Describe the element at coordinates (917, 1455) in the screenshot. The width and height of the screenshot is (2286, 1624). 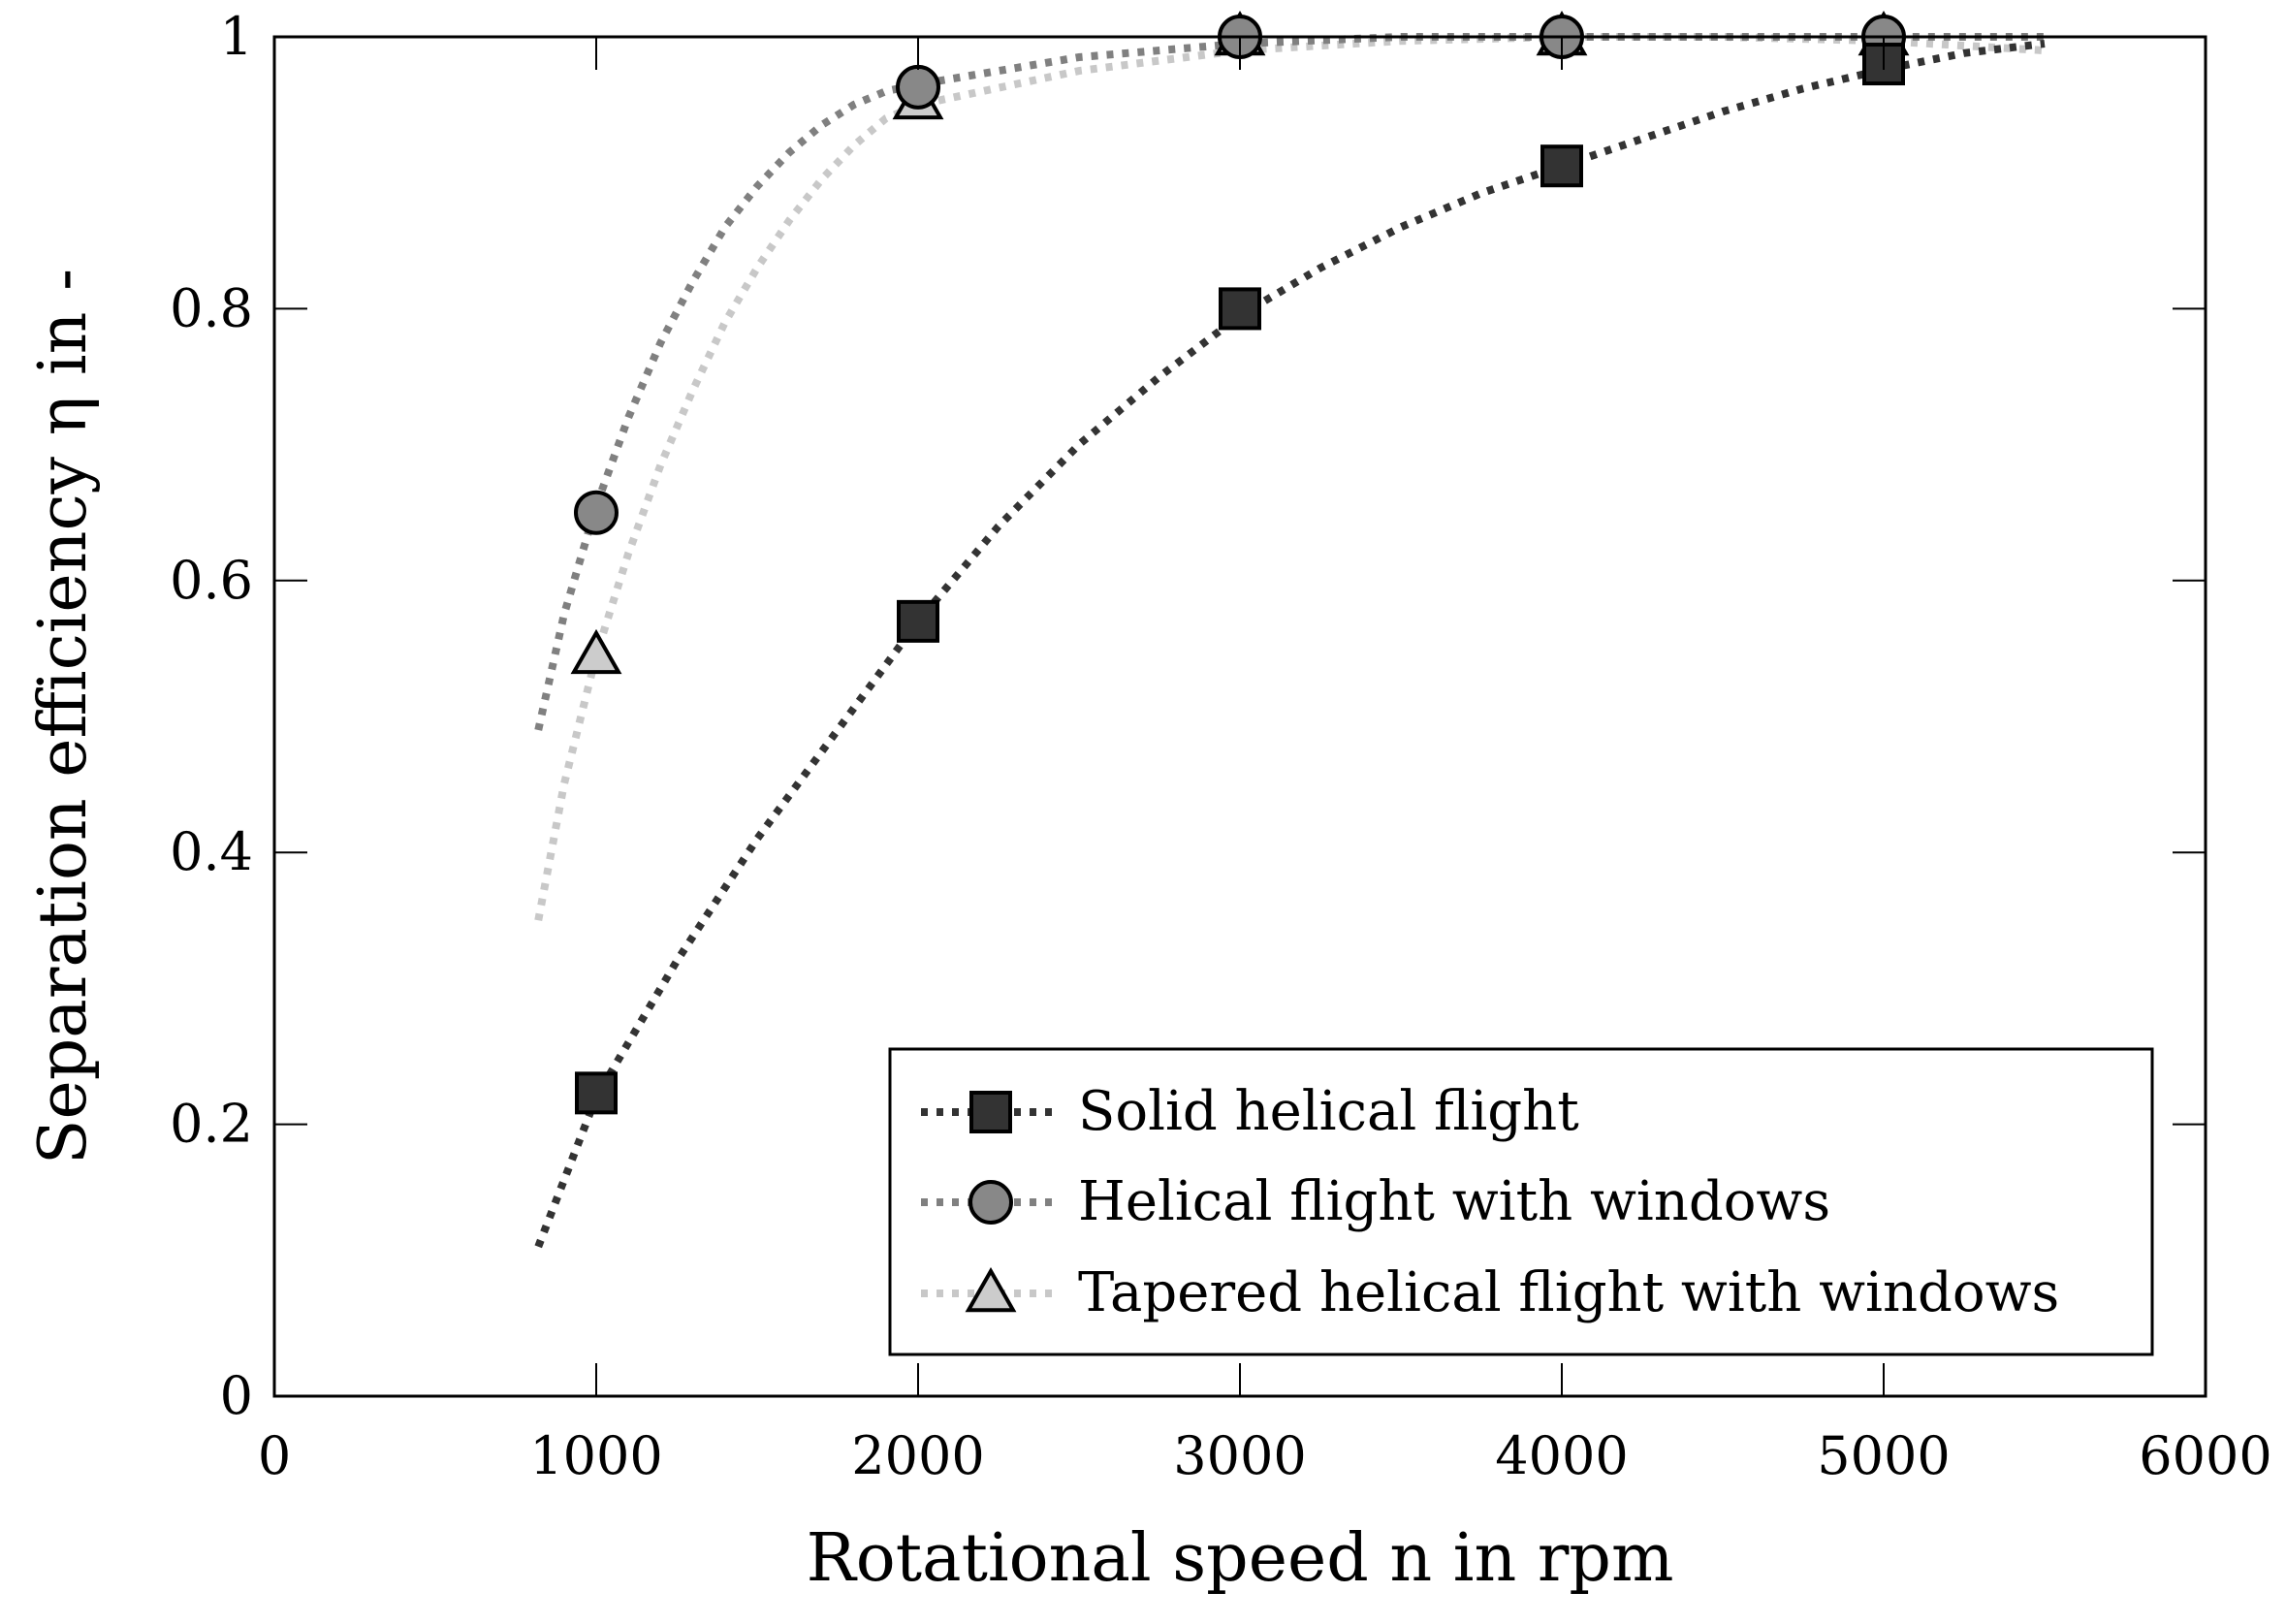
I see `x-tick-label: 2000` at that location.